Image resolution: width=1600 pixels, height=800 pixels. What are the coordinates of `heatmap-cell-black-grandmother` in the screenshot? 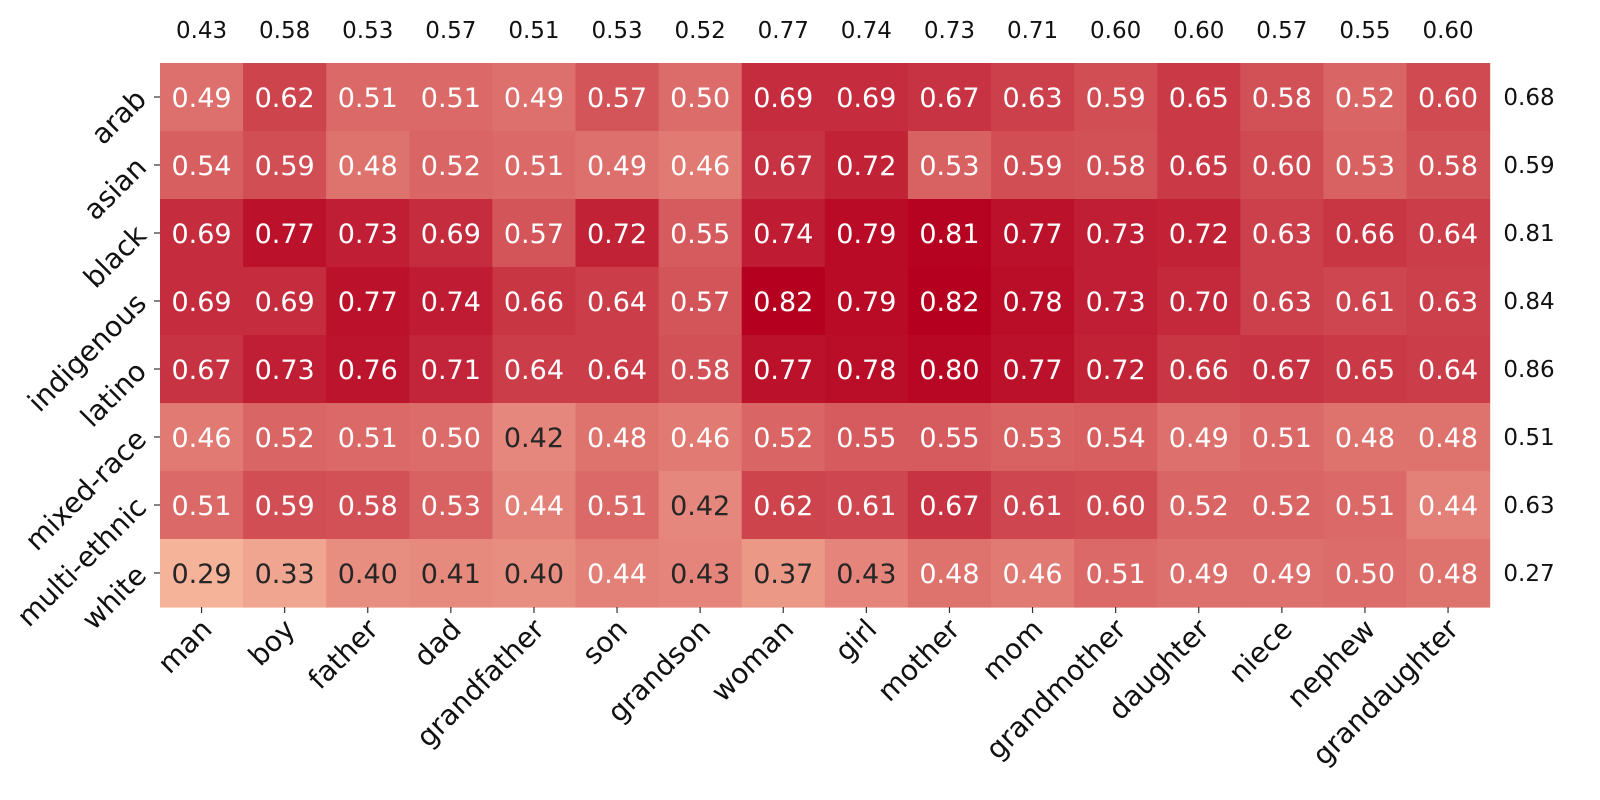 It's located at (1116, 233).